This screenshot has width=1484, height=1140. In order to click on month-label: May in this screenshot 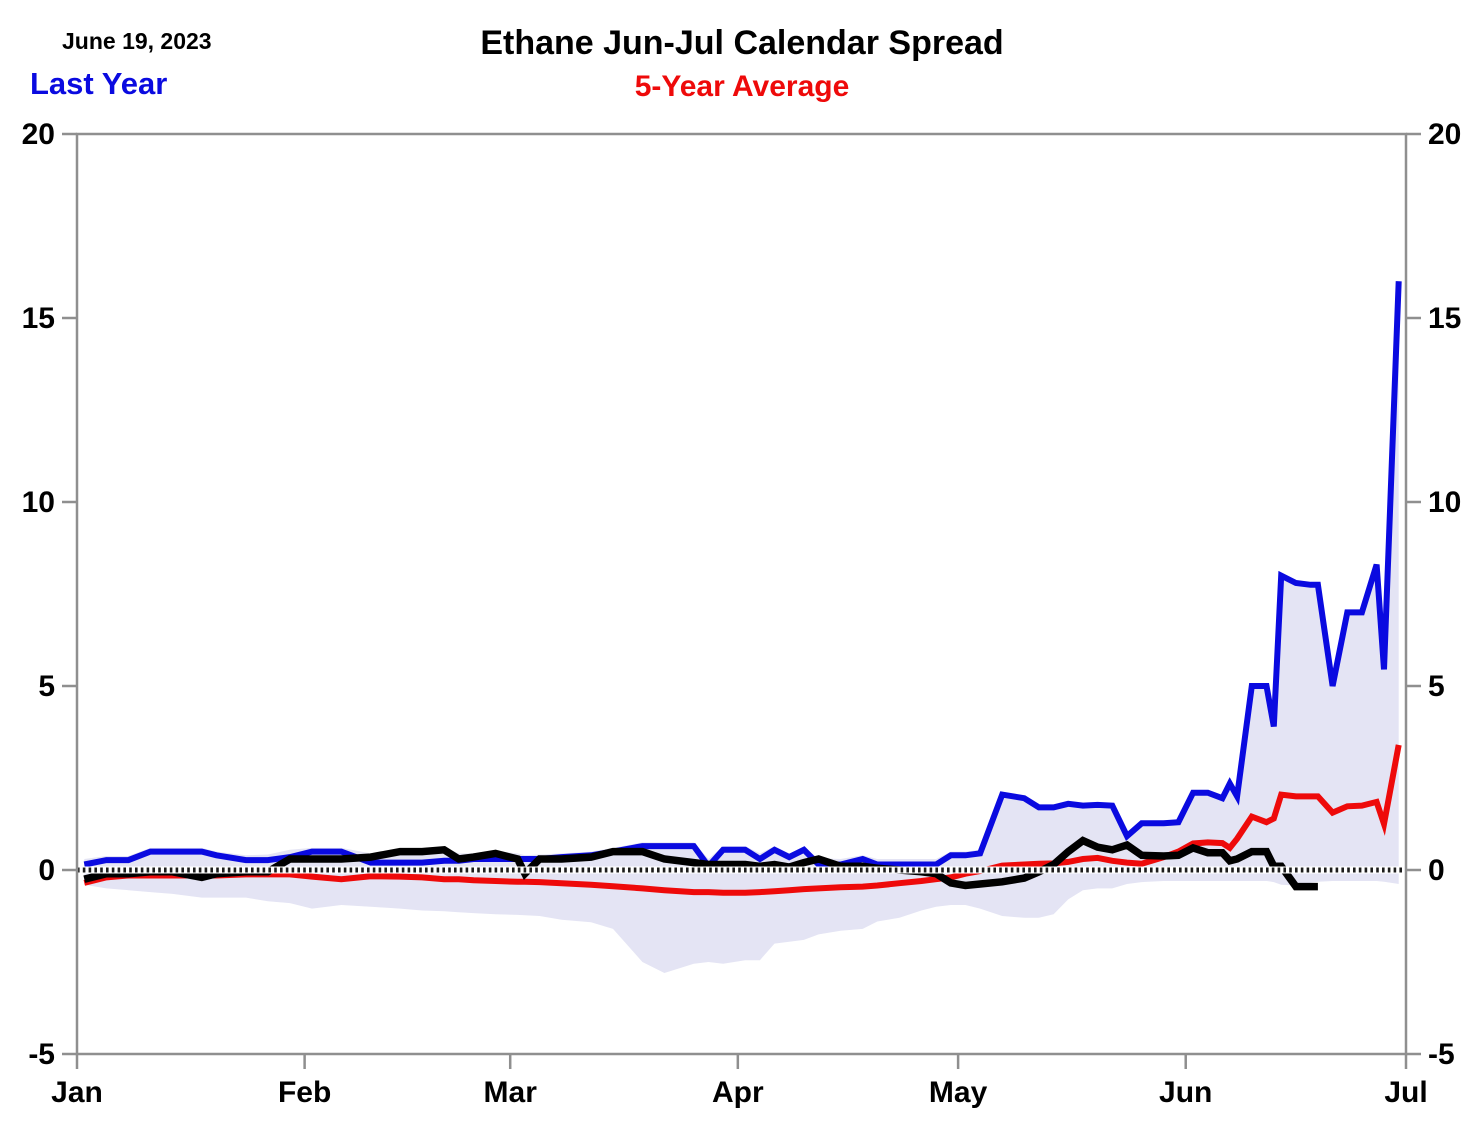, I will do `click(958, 1092)`.